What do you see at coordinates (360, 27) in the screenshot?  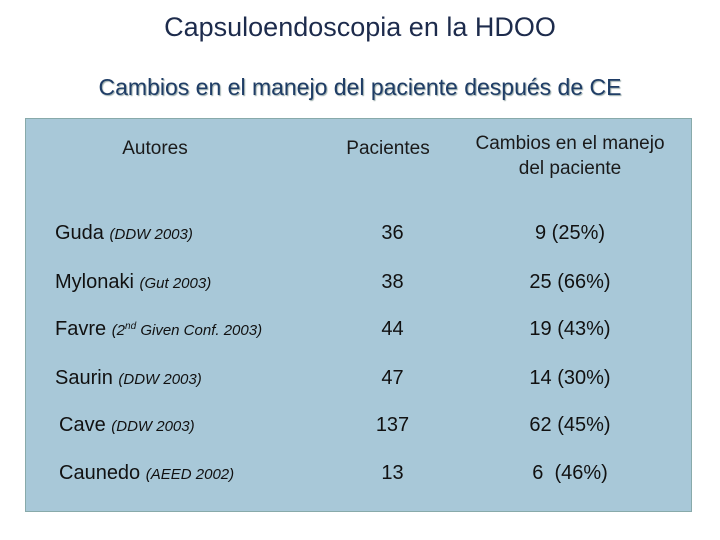 I see `title: Capsuloendoscopia en la HDOO` at bounding box center [360, 27].